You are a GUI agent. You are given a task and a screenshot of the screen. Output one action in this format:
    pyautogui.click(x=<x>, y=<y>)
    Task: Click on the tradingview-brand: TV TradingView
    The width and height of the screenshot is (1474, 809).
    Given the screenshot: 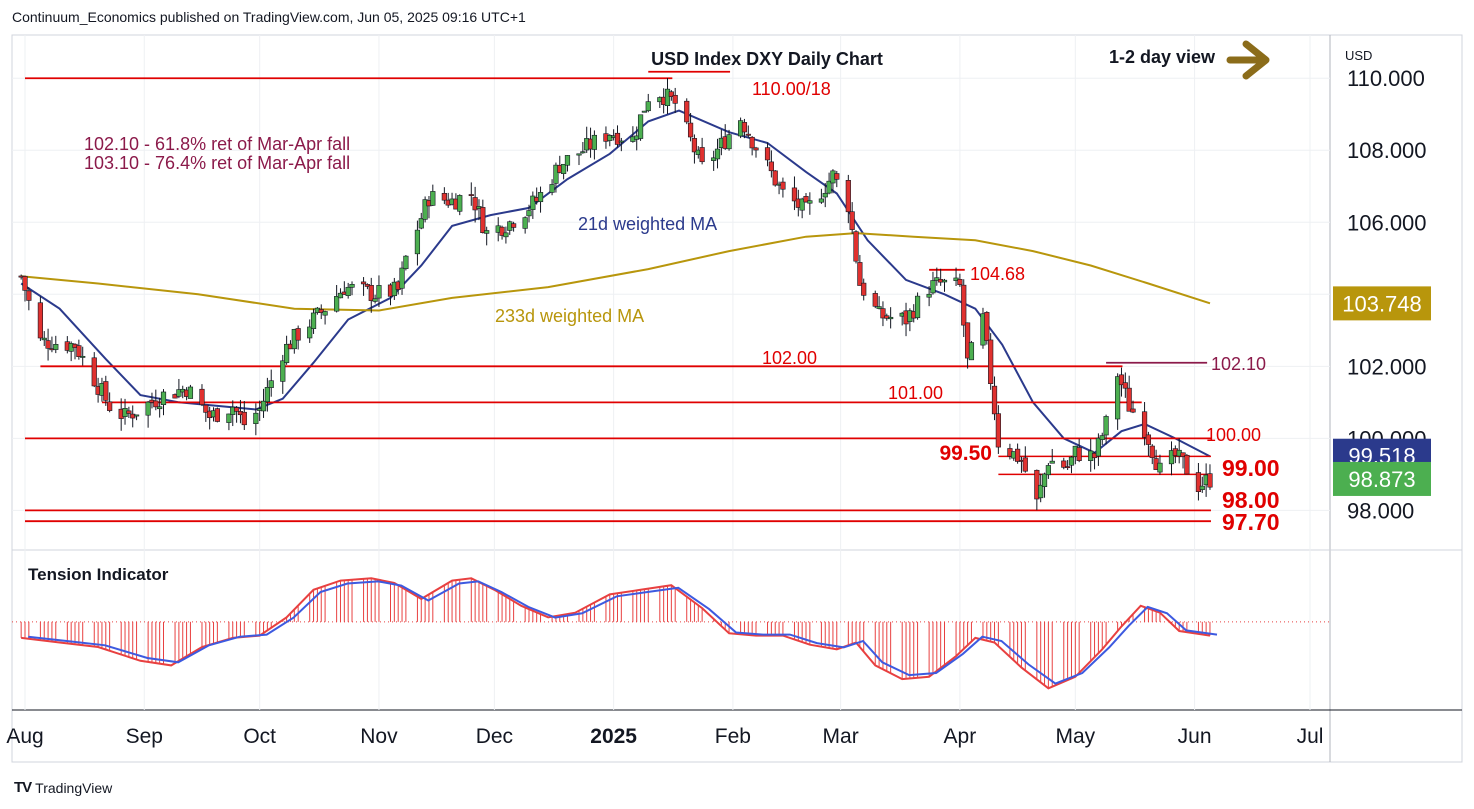 What is the action you would take?
    pyautogui.click(x=63, y=787)
    